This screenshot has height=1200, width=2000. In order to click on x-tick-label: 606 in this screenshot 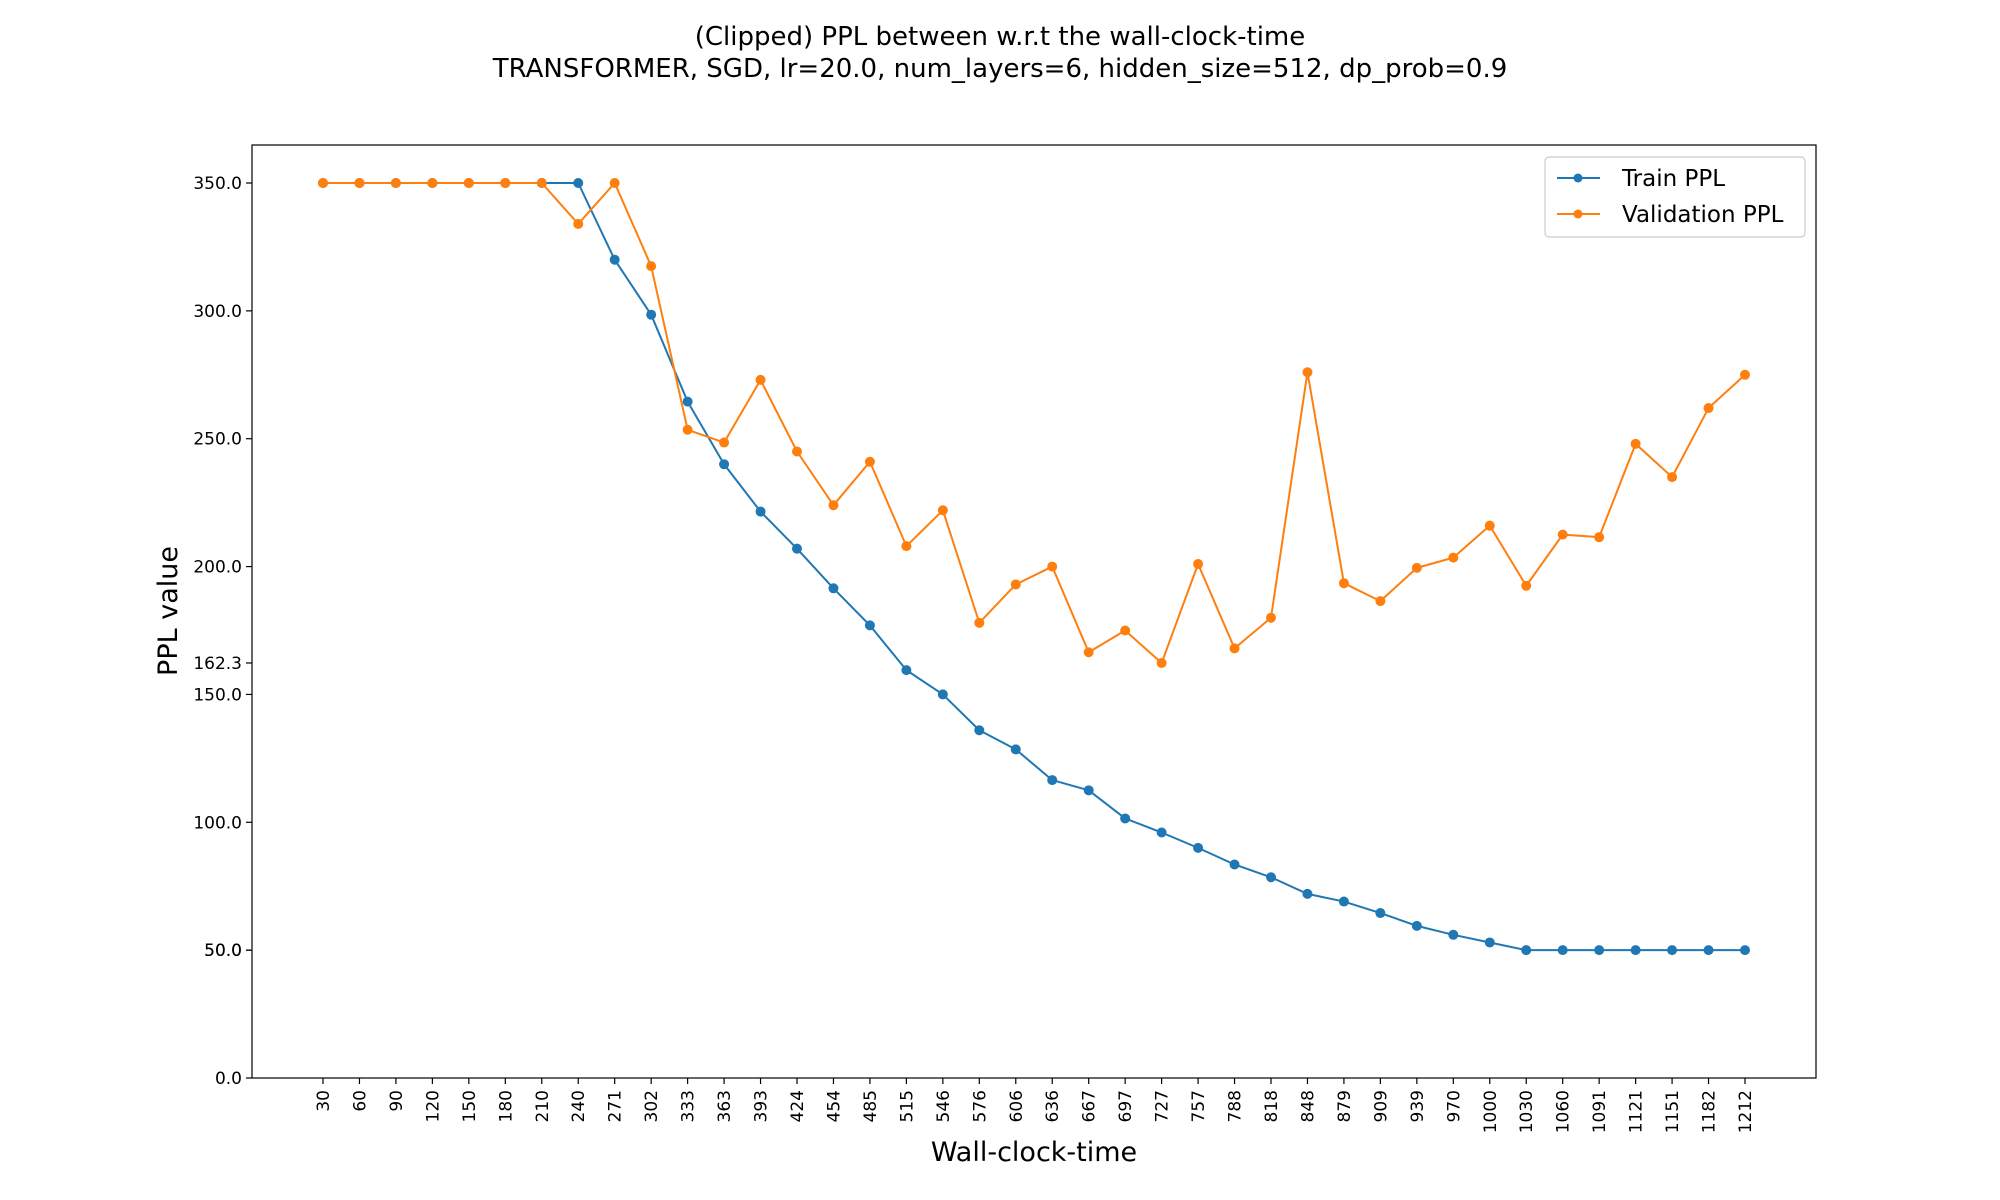, I will do `click(1017, 1106)`.